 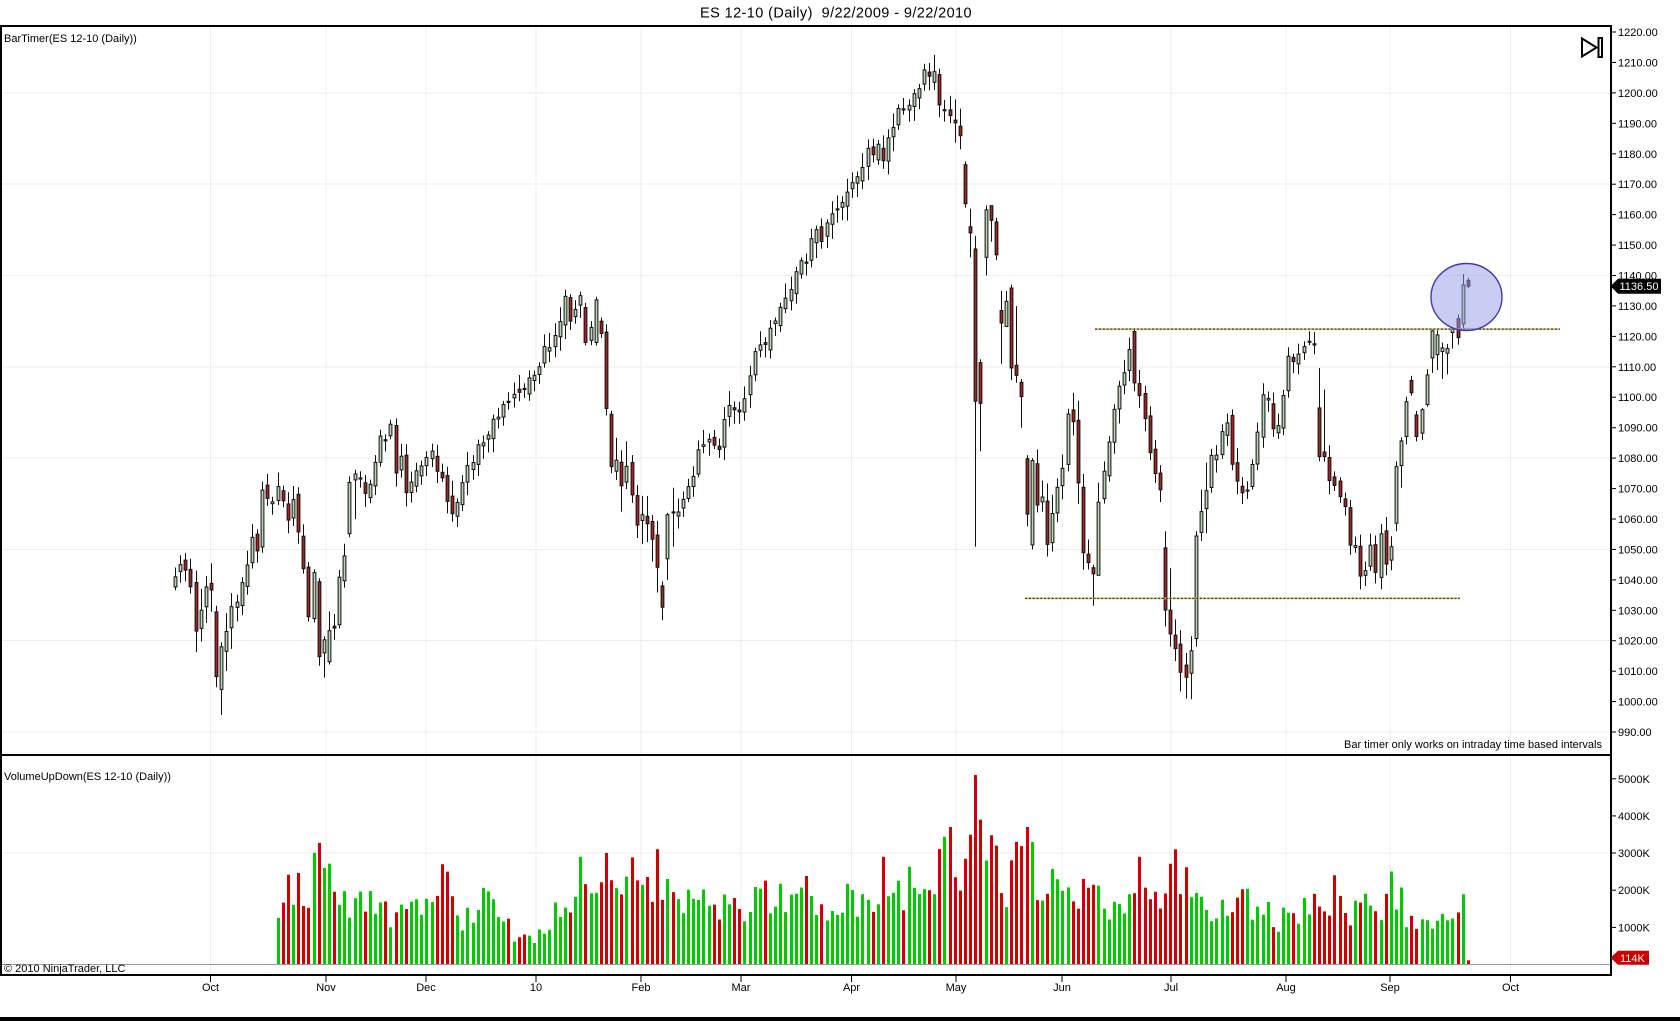 I want to click on svg-text: Dec, so click(x=426, y=988).